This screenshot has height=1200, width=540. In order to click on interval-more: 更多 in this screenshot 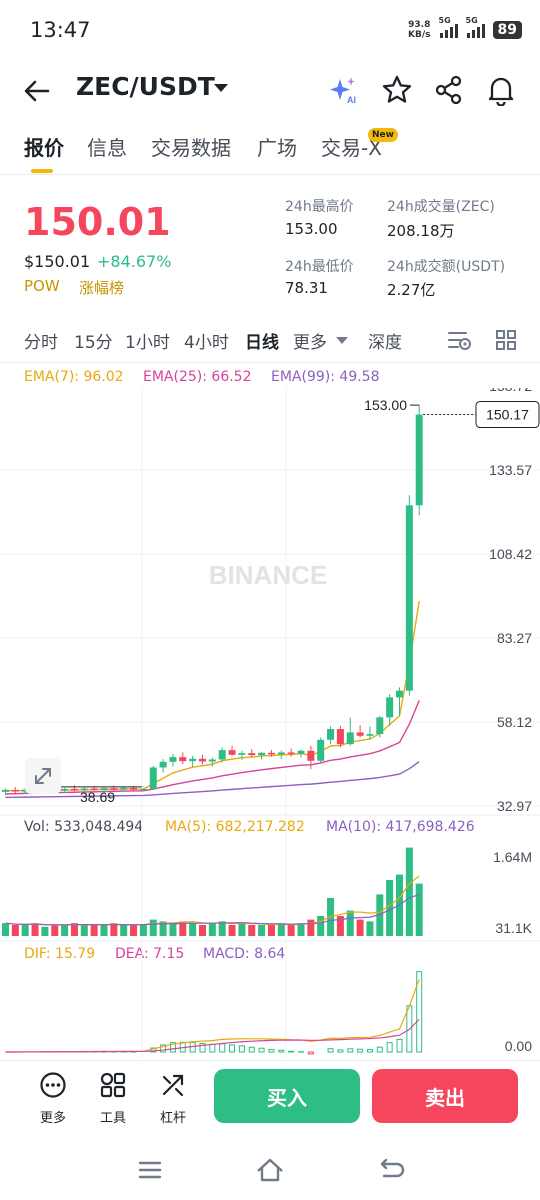, I will do `click(310, 343)`.